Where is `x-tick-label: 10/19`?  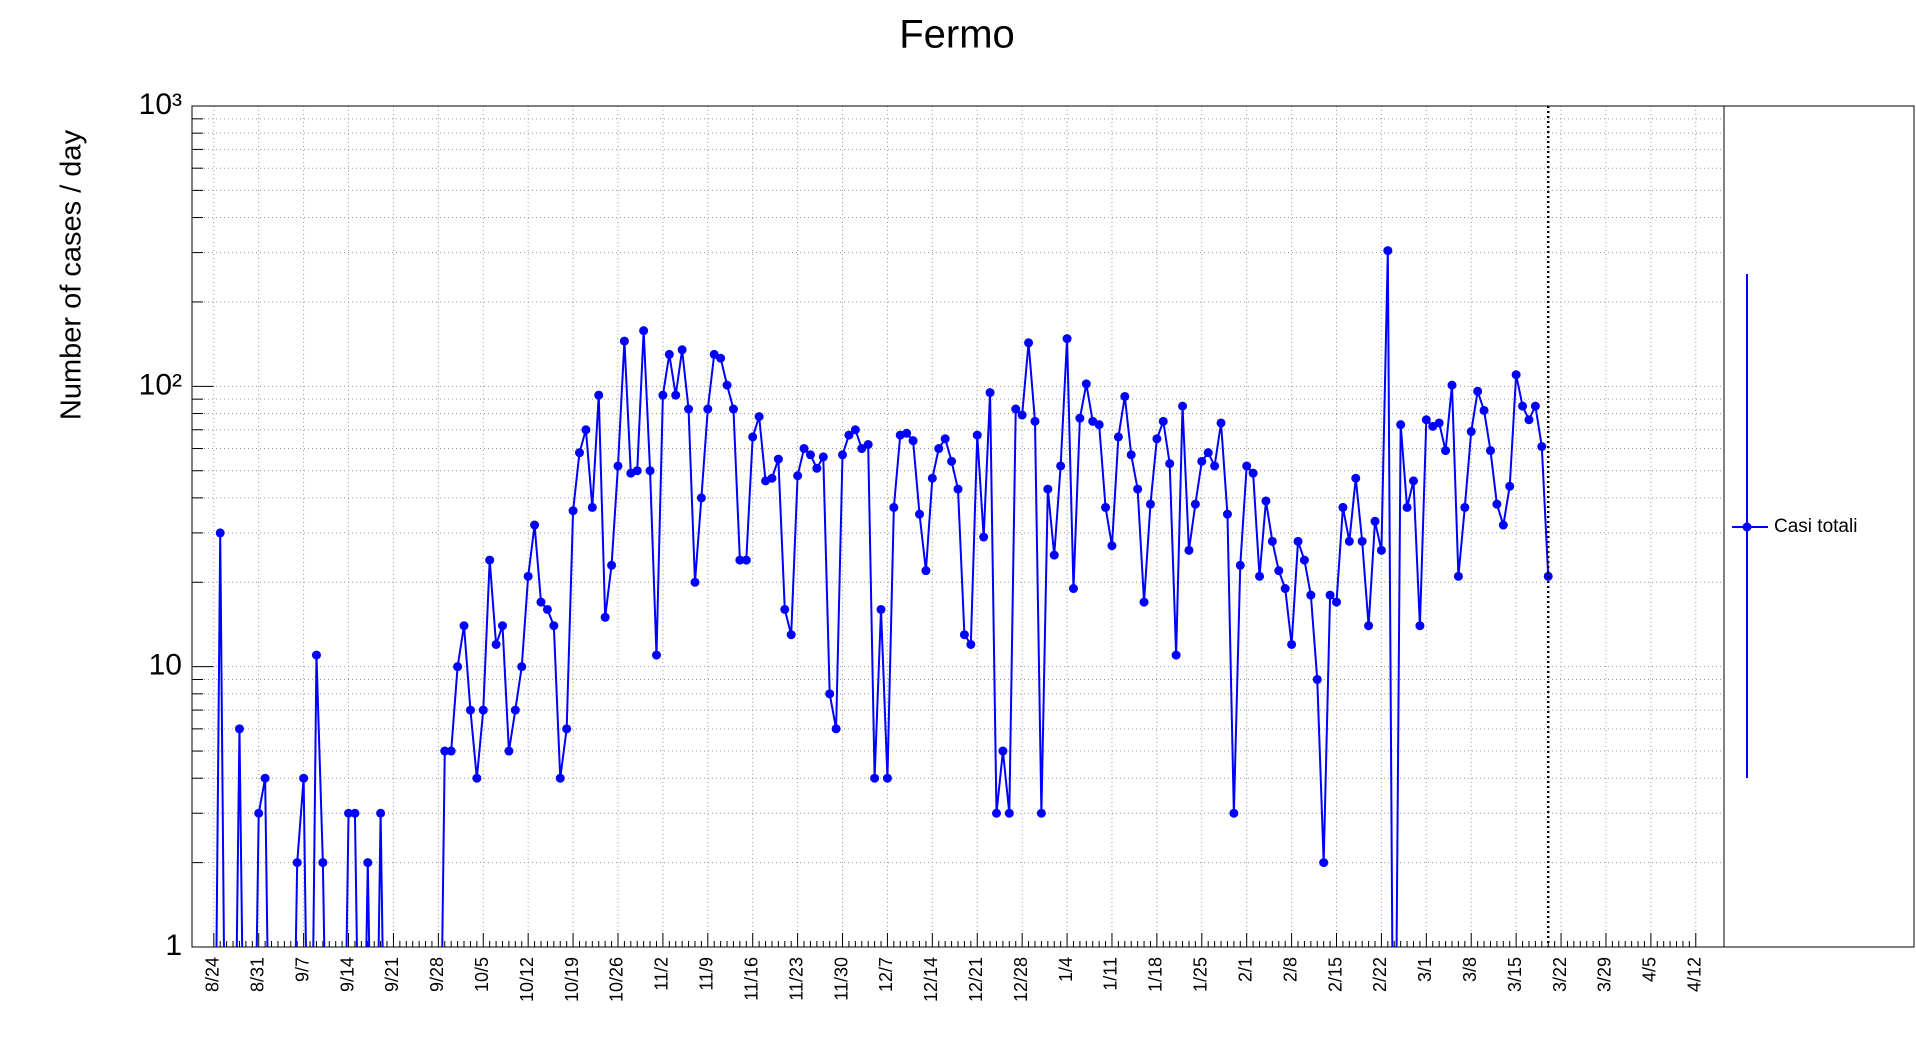
x-tick-label: 10/19 is located at coordinates (572, 979).